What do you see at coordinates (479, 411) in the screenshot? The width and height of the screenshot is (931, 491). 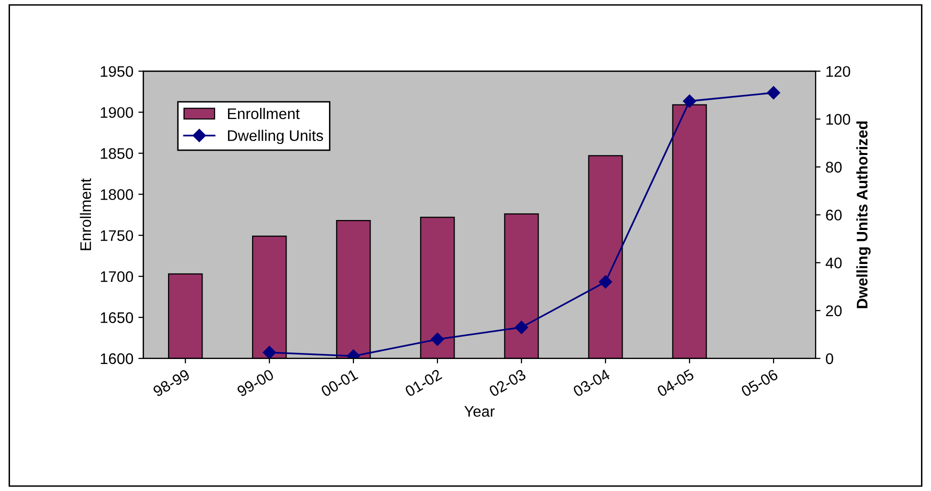 I see `x-axis-title: Year` at bounding box center [479, 411].